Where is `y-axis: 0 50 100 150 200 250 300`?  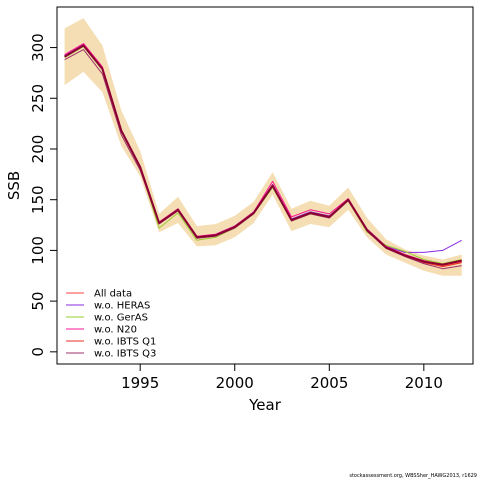 y-axis: 0 50 100 150 200 250 300 is located at coordinates (43, 195).